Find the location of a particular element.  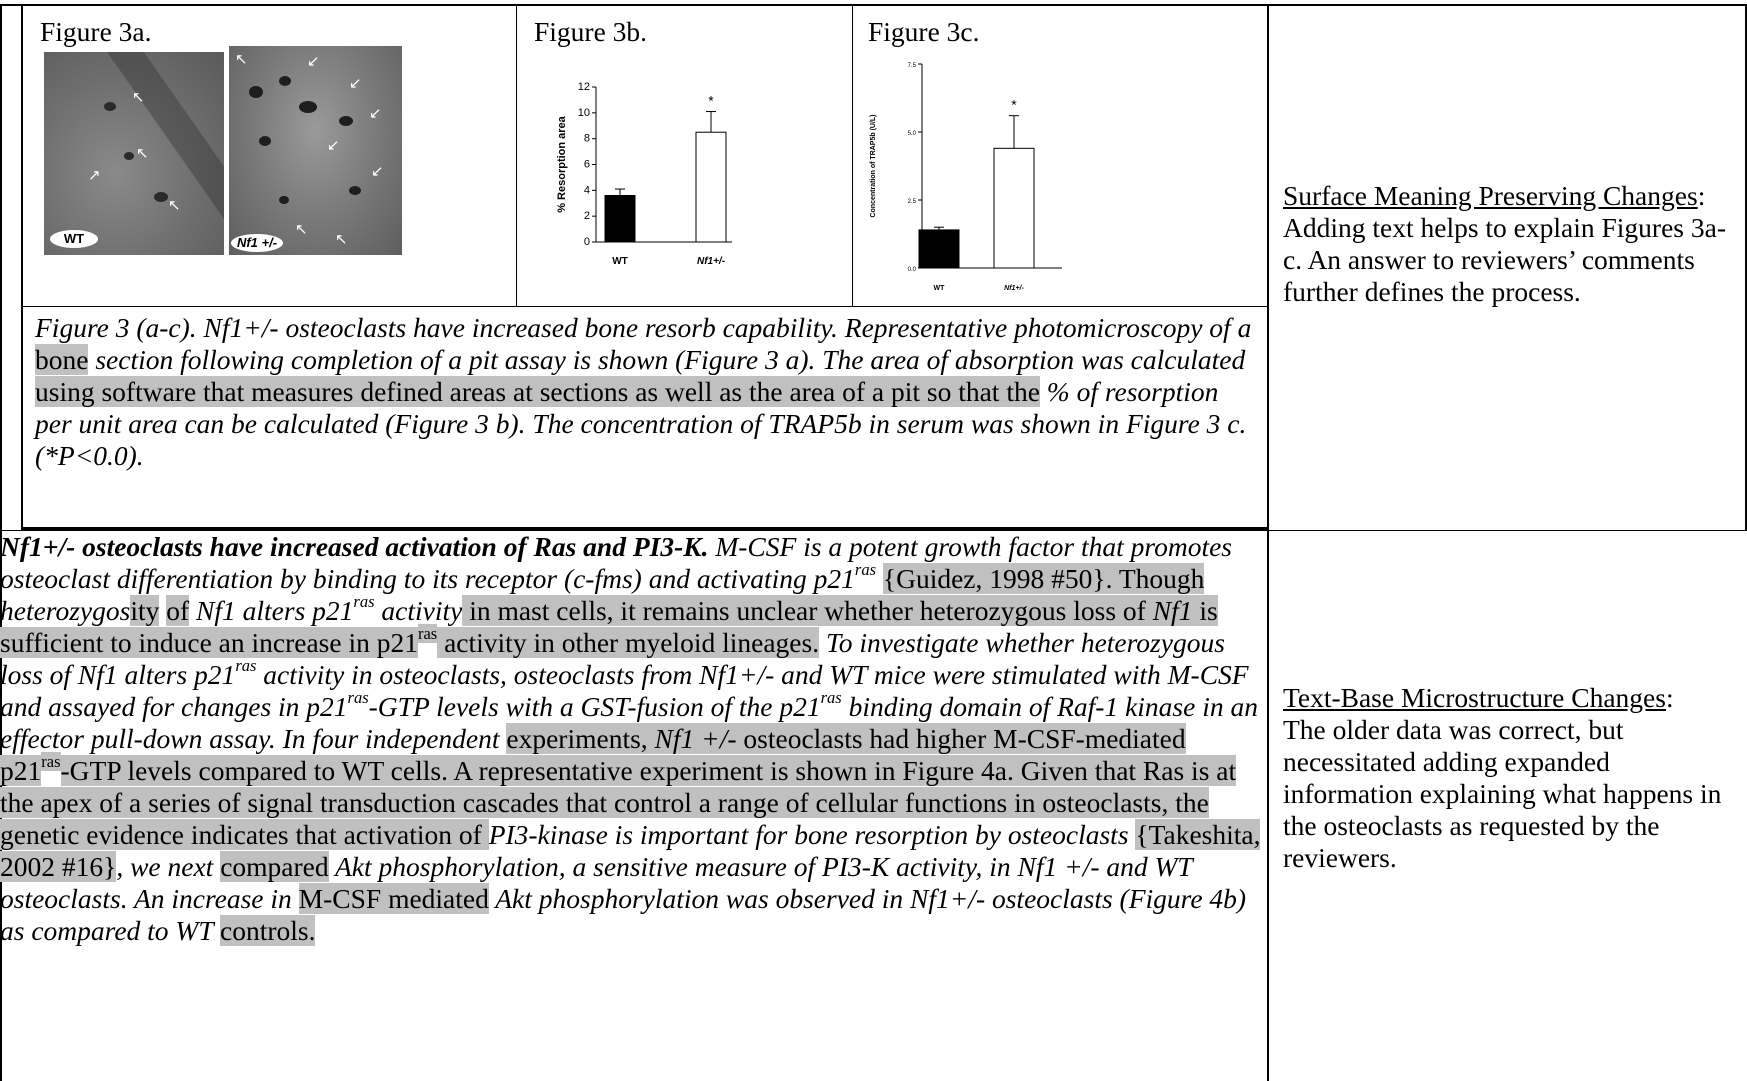

figure-3a-cell: Figure 3a. ↖ ↖ ↗ ↖ WT ↖ ↙ ↙ ↙ ↙ ↙ ↖ is located at coordinates (269, 156).